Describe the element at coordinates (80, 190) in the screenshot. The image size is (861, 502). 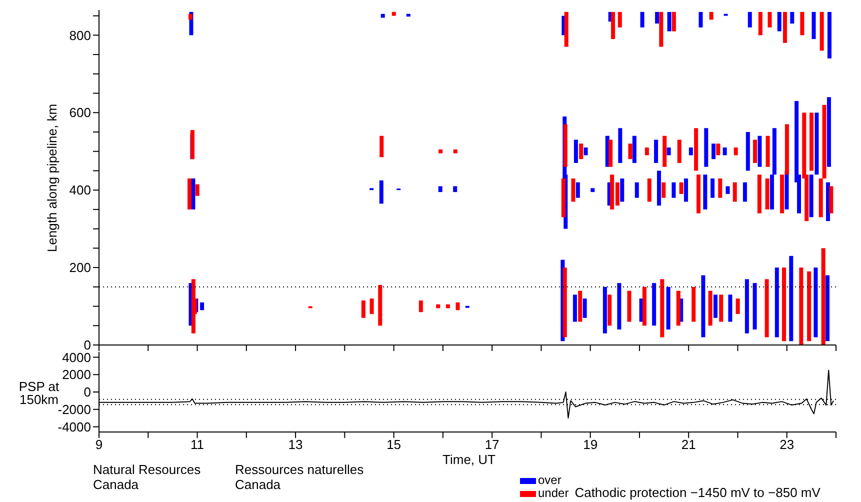
I see `y-tick-label: 400` at that location.